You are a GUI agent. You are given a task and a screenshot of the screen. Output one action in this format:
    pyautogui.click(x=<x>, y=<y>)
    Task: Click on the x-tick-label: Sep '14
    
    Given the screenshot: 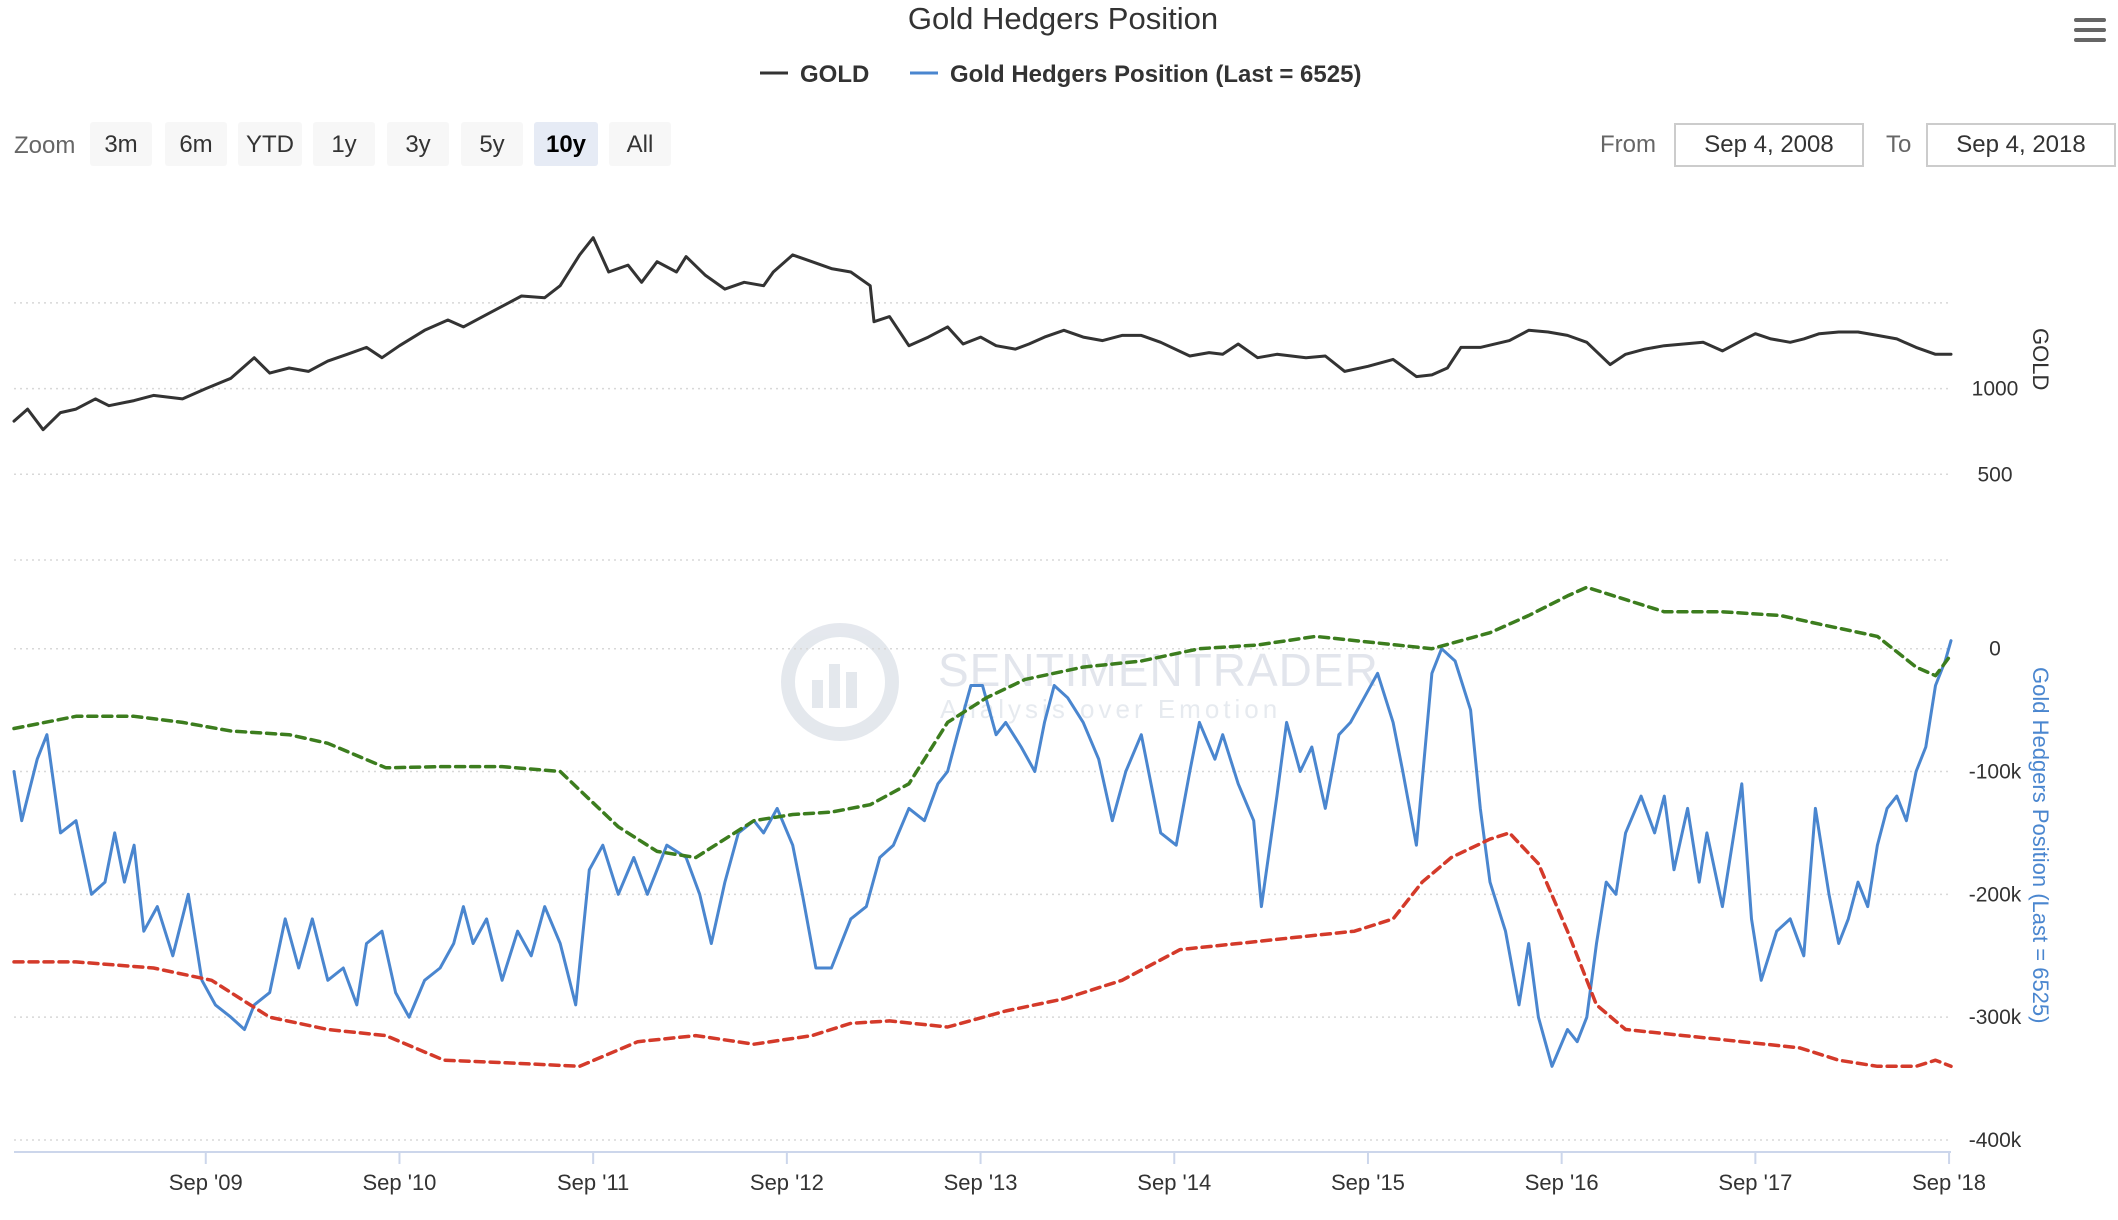 What is the action you would take?
    pyautogui.click(x=1174, y=1182)
    